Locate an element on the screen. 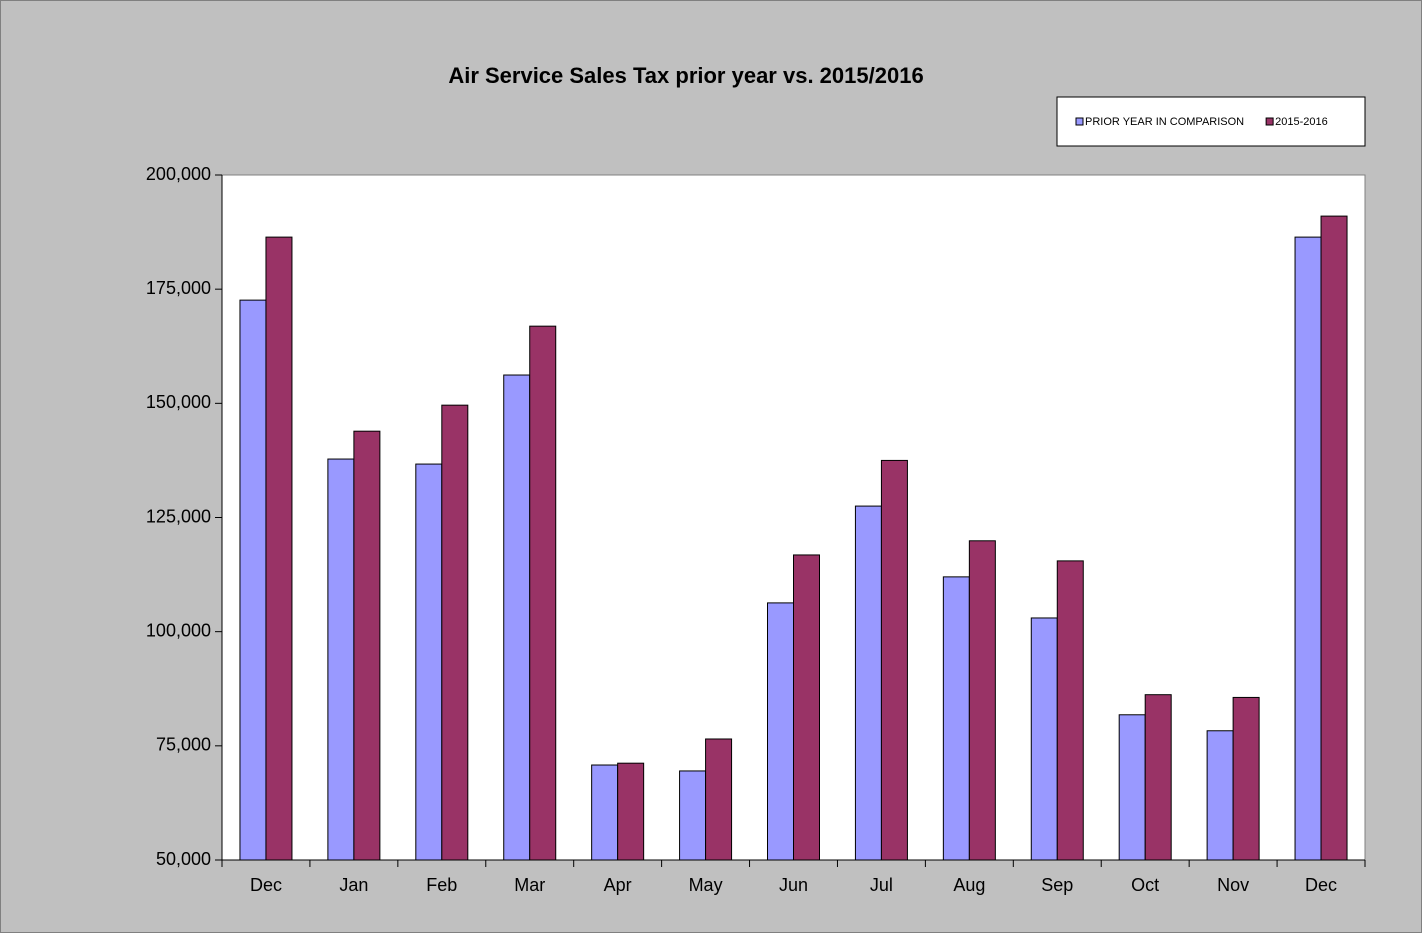  y-tick-label: 100,000 is located at coordinates (178, 630).